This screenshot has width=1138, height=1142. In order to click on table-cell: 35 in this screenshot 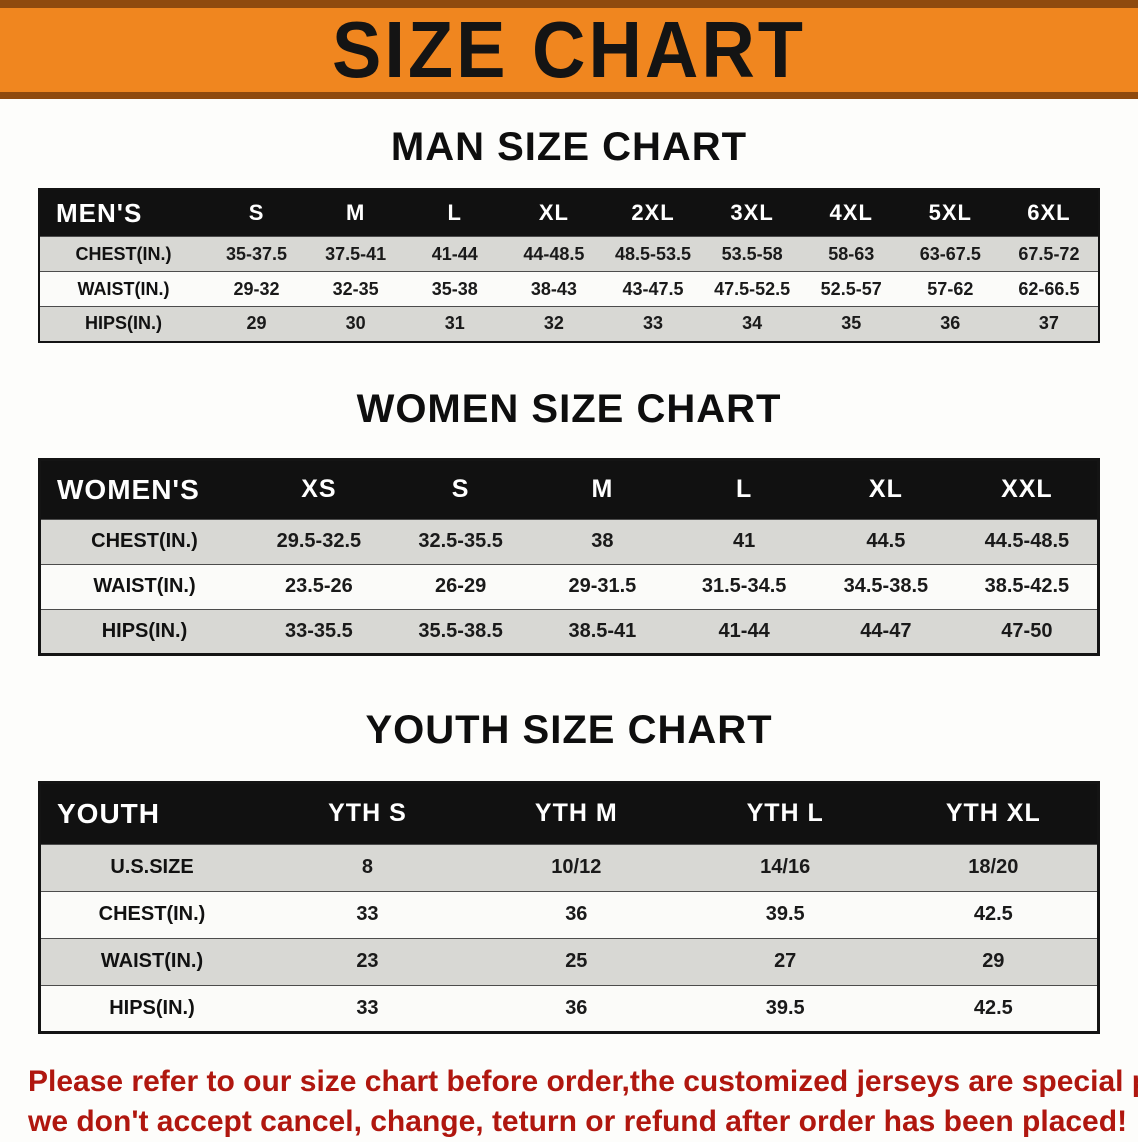, I will do `click(851, 323)`.